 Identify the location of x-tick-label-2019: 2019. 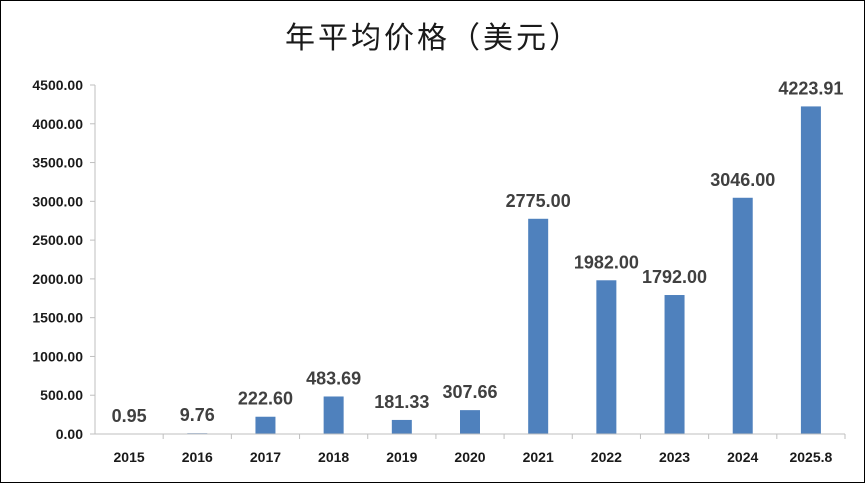
(401, 457).